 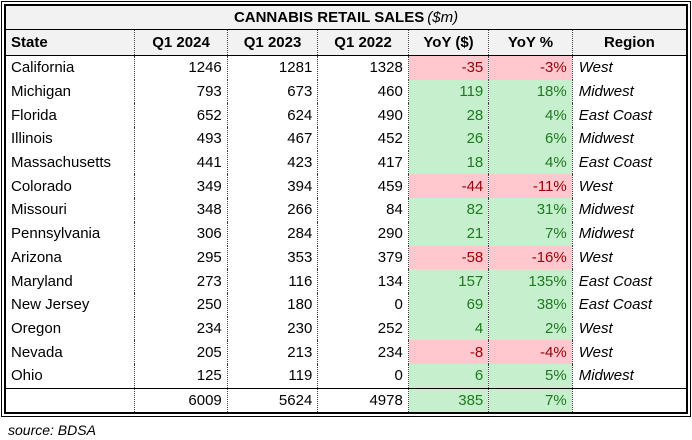 I want to click on q1-2023-cell: 353, so click(x=272, y=257).